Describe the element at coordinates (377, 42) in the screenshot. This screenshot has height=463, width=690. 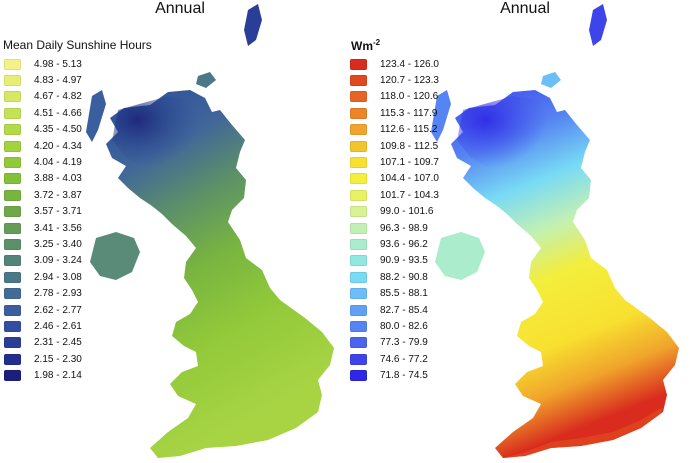
I see `legend-unit-exponent: -2` at that location.